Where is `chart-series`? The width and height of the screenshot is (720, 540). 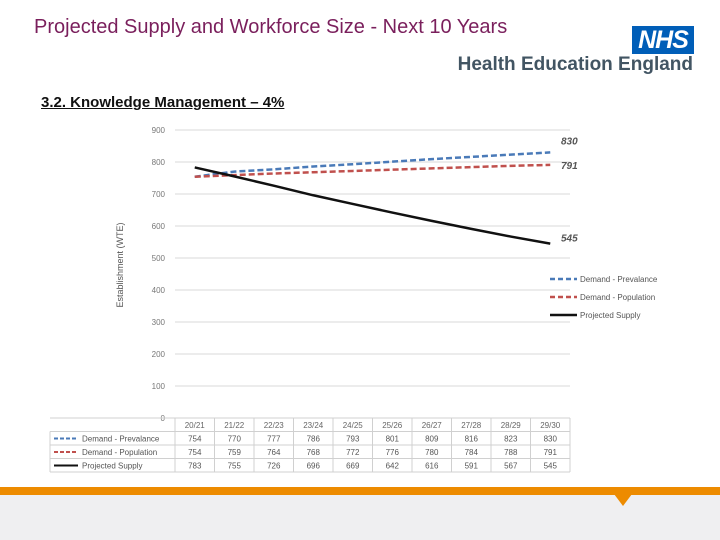 chart-series is located at coordinates (372, 198).